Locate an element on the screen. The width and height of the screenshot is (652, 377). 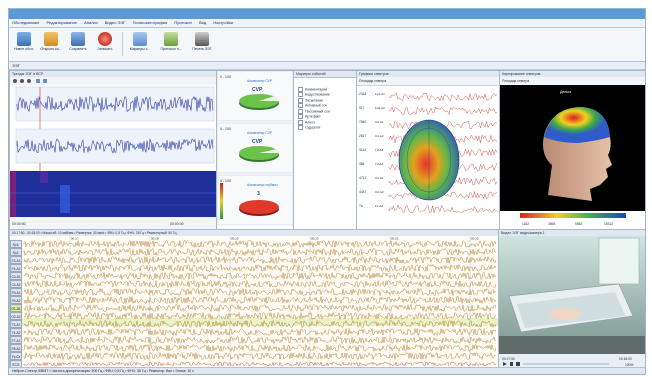
tab-video-eeg: Видео ЭЭГ is located at coordinates (115, 22).